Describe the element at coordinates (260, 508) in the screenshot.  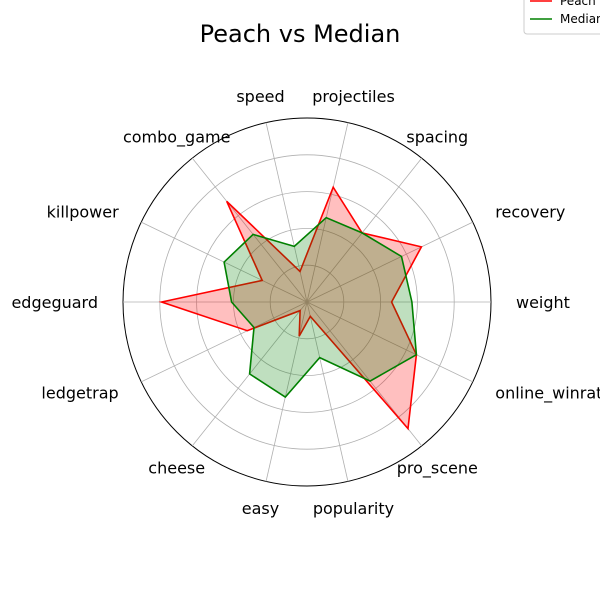
I see `axis-label-easy: easy` at that location.